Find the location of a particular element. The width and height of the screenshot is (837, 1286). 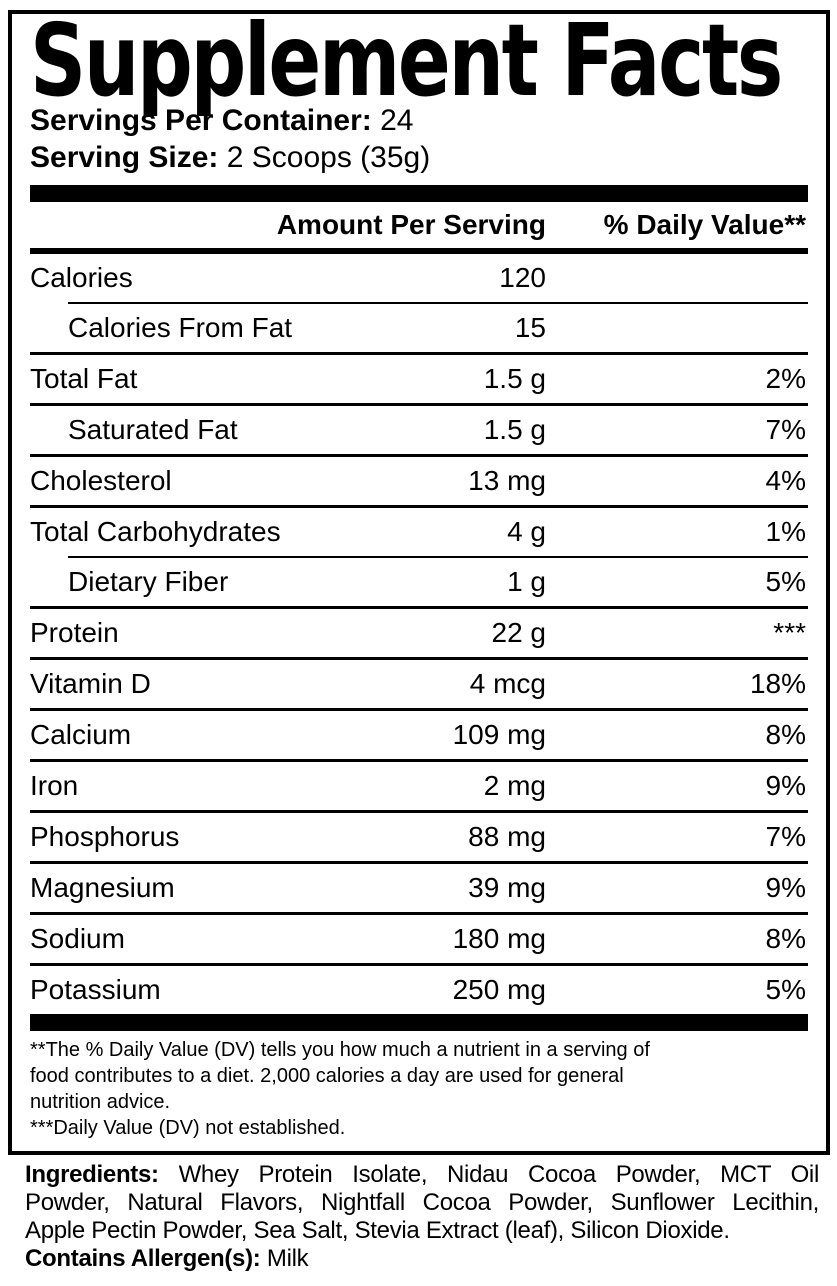

table-row-magnesium: Magnesium 39 mg 9% is located at coordinates (419, 888).